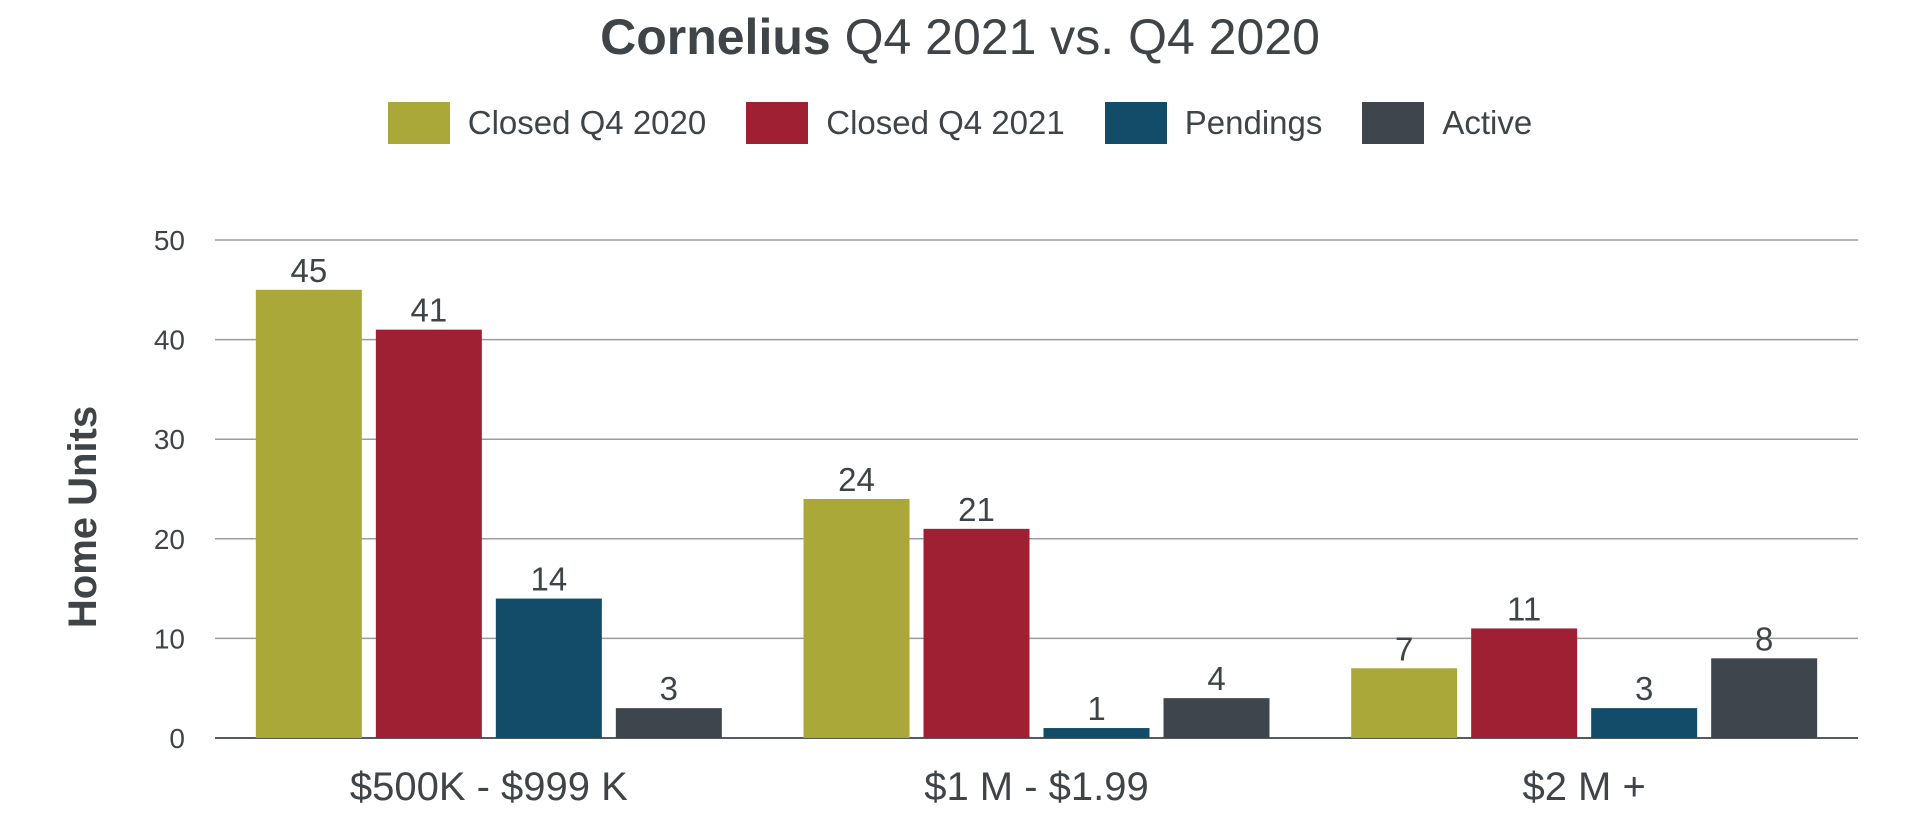 This screenshot has height=822, width=1920. Describe the element at coordinates (1764, 638) in the screenshot. I see `data-label: 8` at that location.